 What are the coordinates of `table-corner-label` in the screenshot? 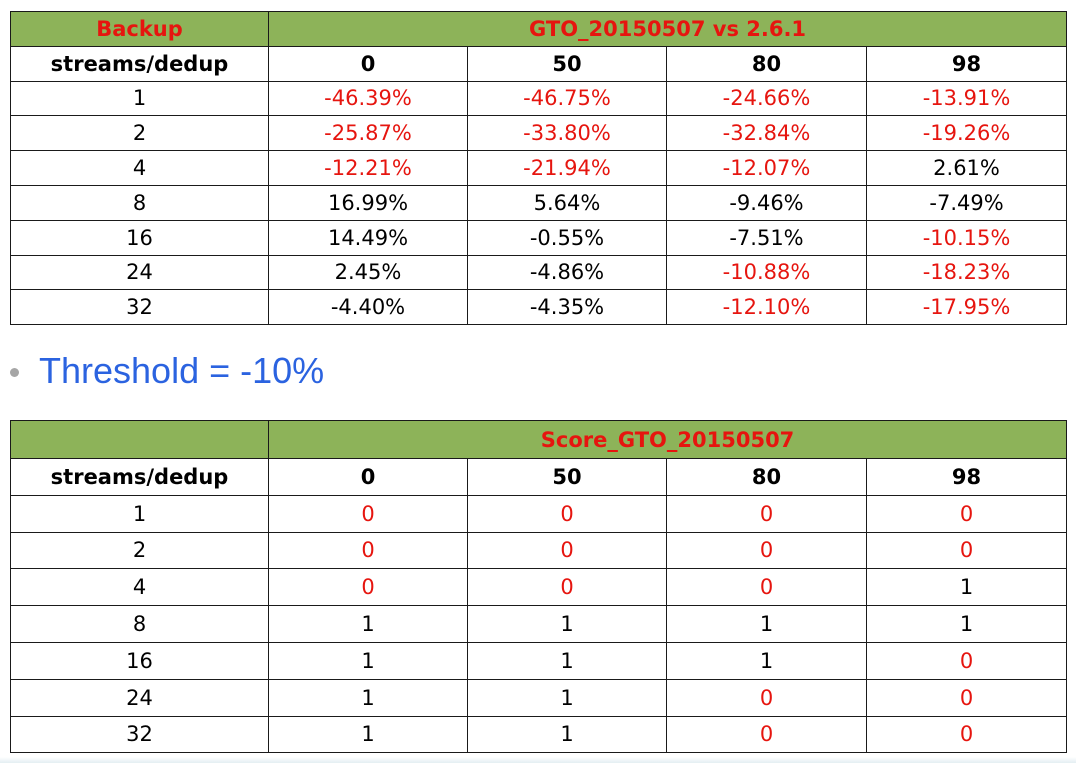 It's located at (139, 439).